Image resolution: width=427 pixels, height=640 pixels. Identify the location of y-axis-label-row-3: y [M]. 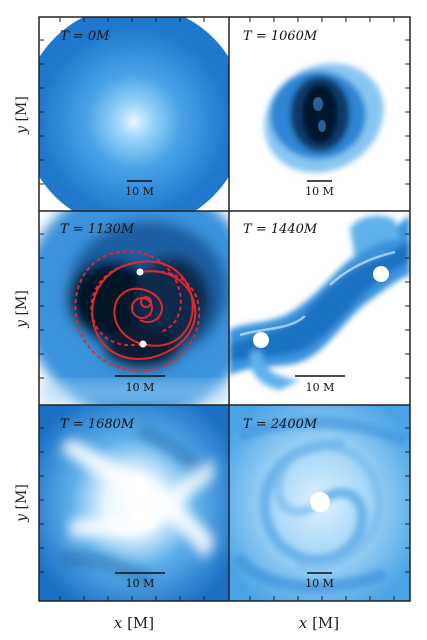
(22, 503).